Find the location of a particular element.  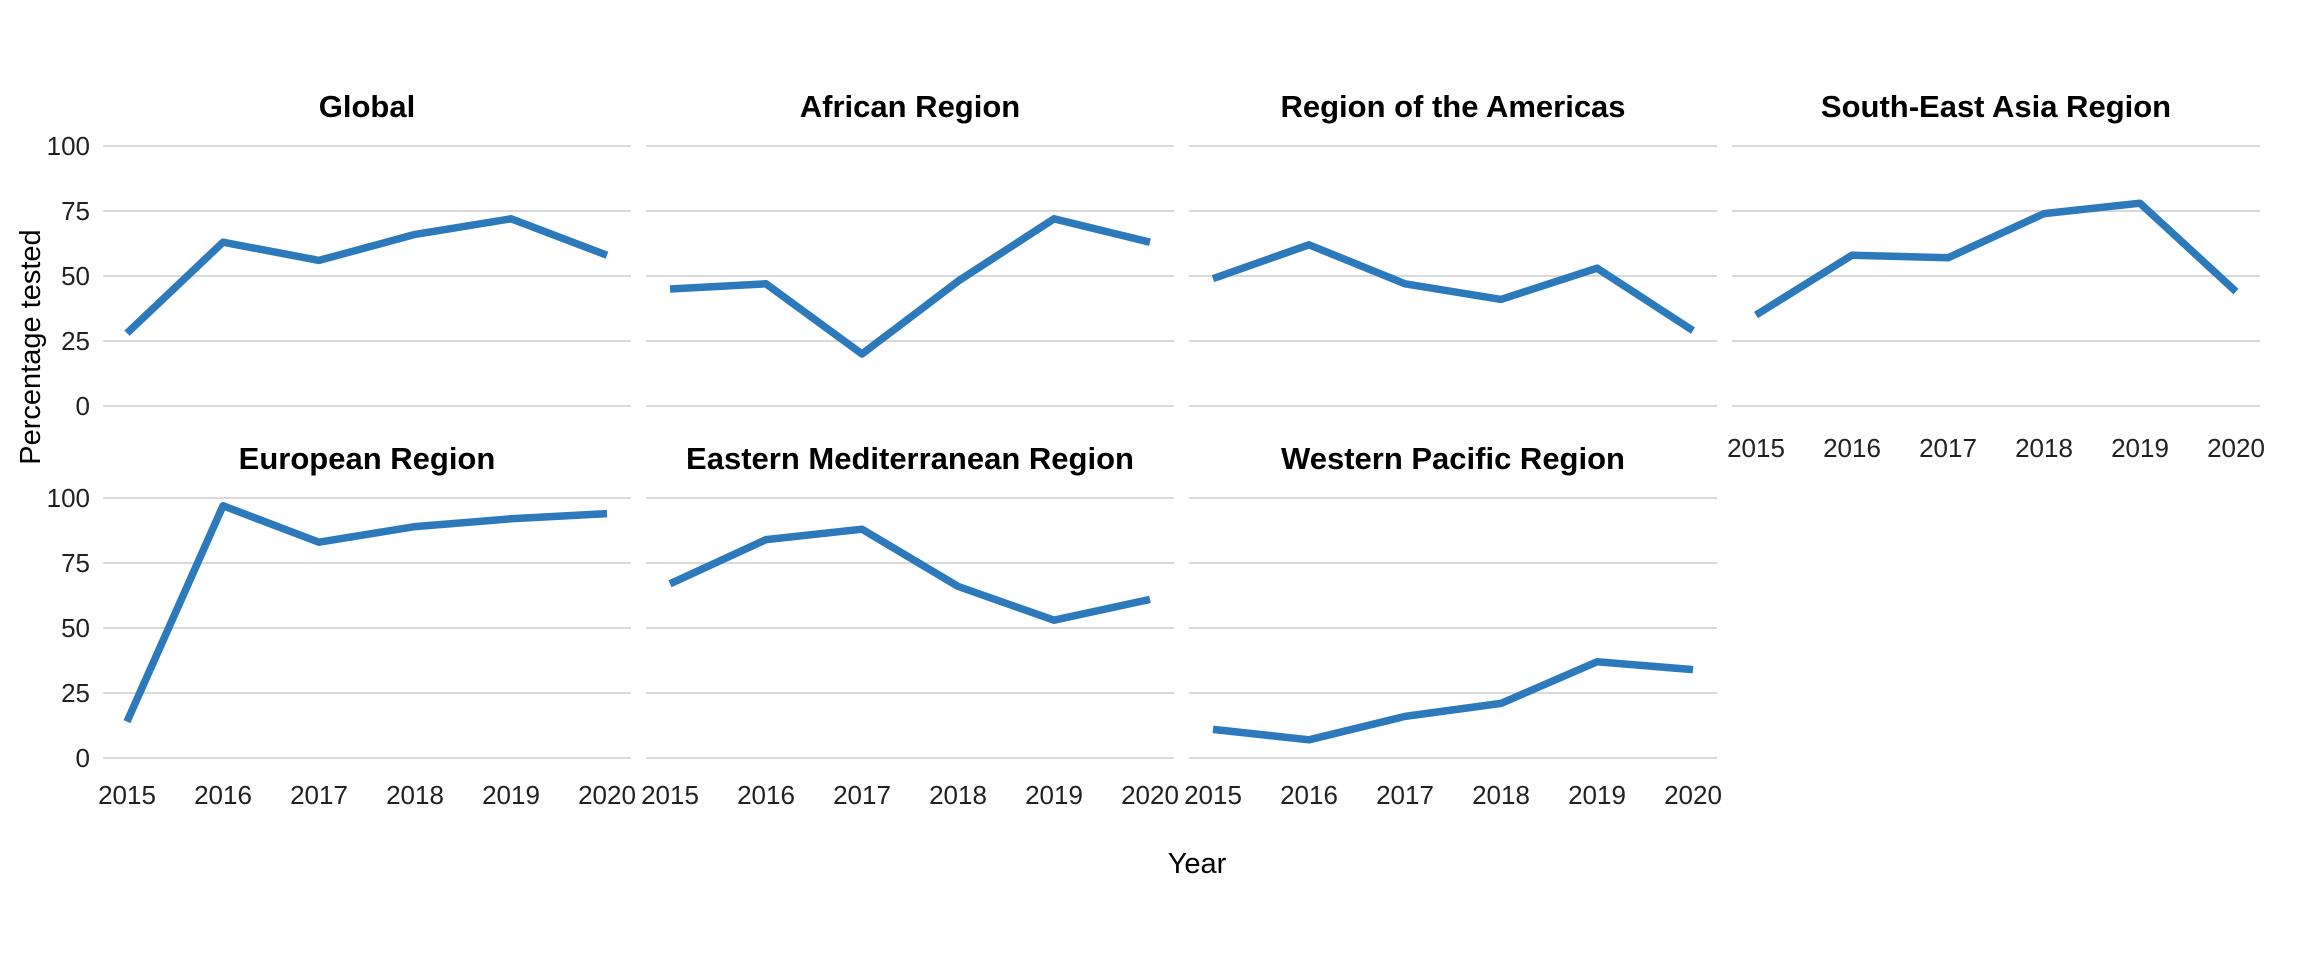

facet-title: South-East Asia Region is located at coordinates (1996, 106).